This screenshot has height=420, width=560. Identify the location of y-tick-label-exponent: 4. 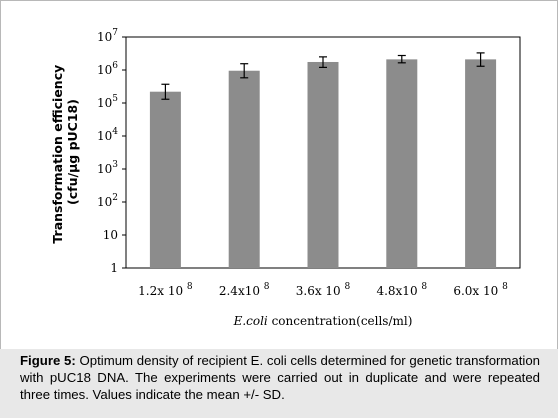
(115, 132).